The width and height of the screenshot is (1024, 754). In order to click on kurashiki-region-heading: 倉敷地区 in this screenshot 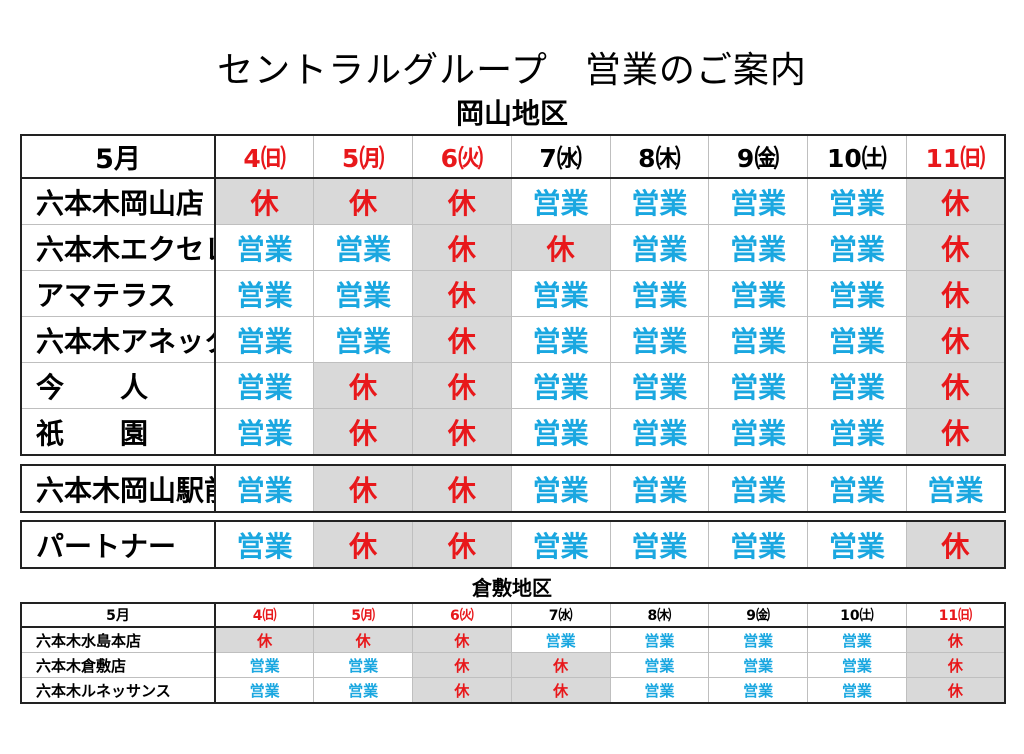, I will do `click(512, 588)`.